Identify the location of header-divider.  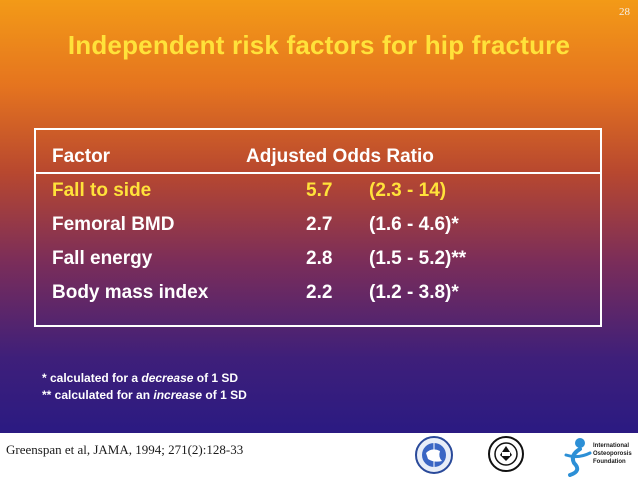
(318, 173).